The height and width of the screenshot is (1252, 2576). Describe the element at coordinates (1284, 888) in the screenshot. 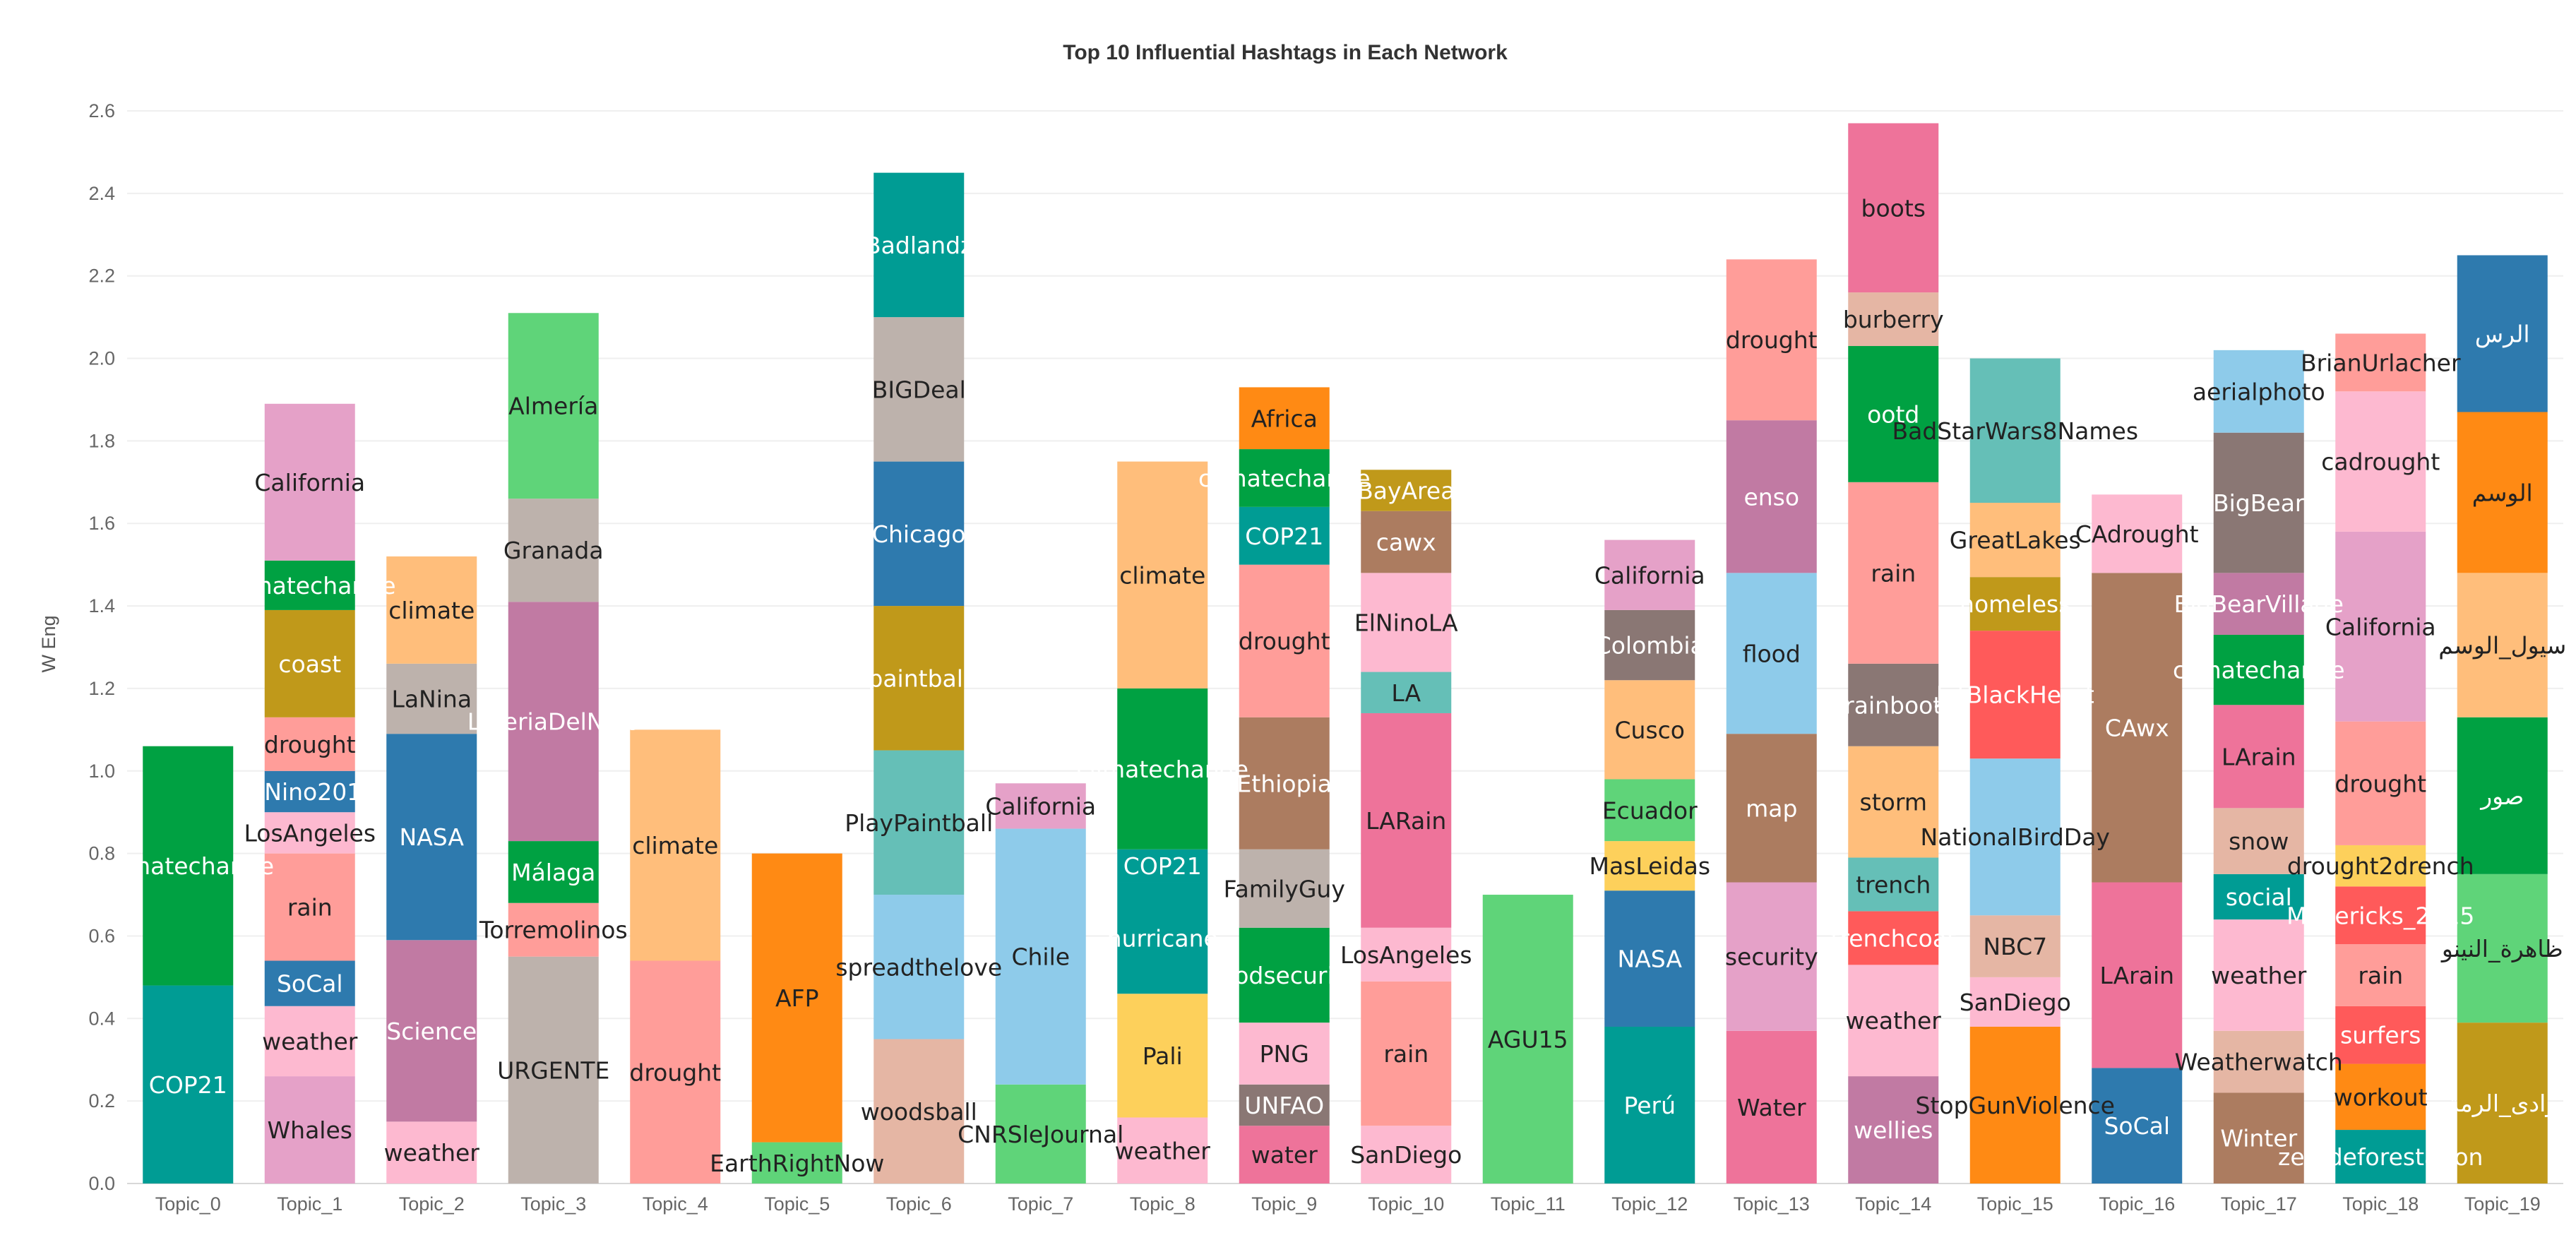

I see `segment-label: FamilyGuy` at that location.